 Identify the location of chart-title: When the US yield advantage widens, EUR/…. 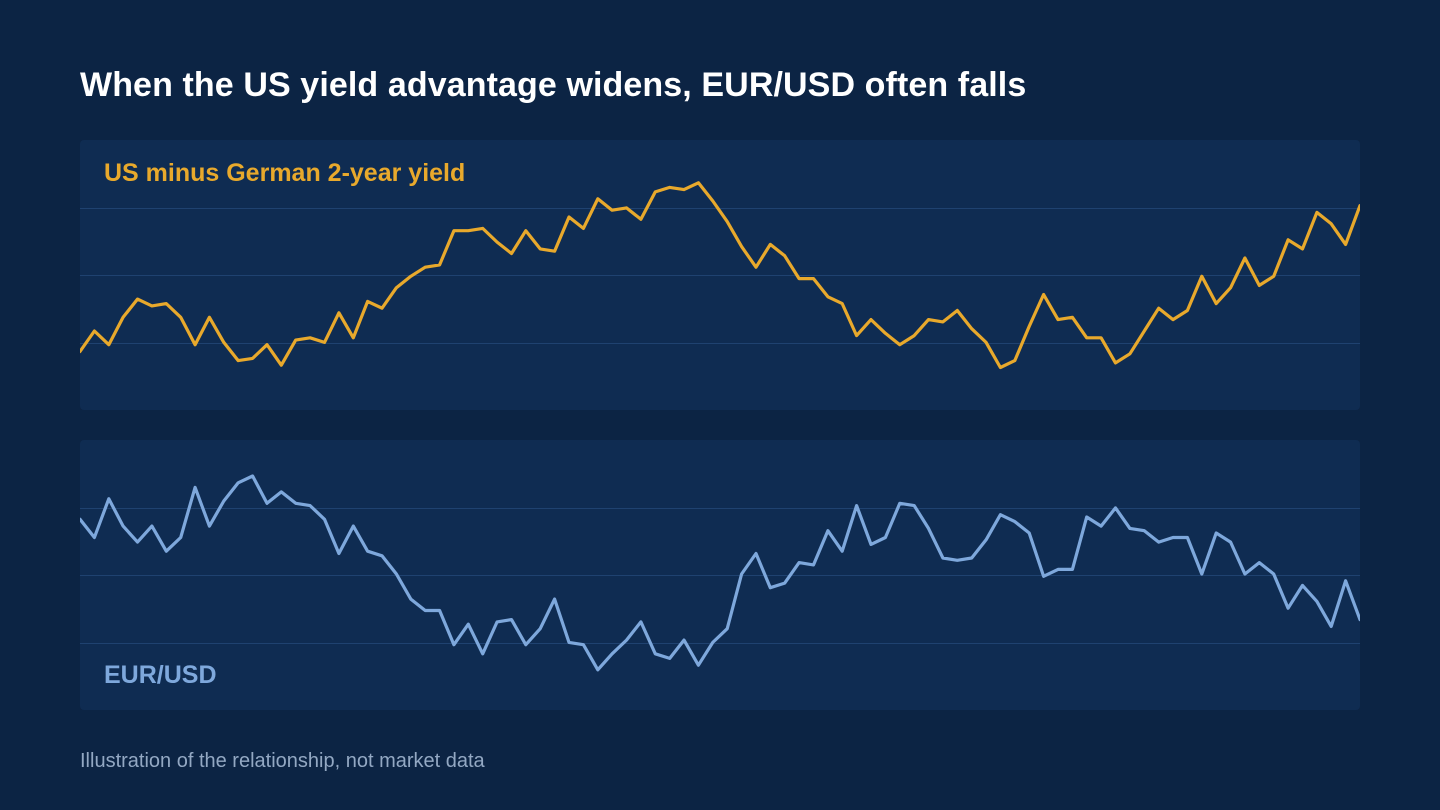
(553, 85).